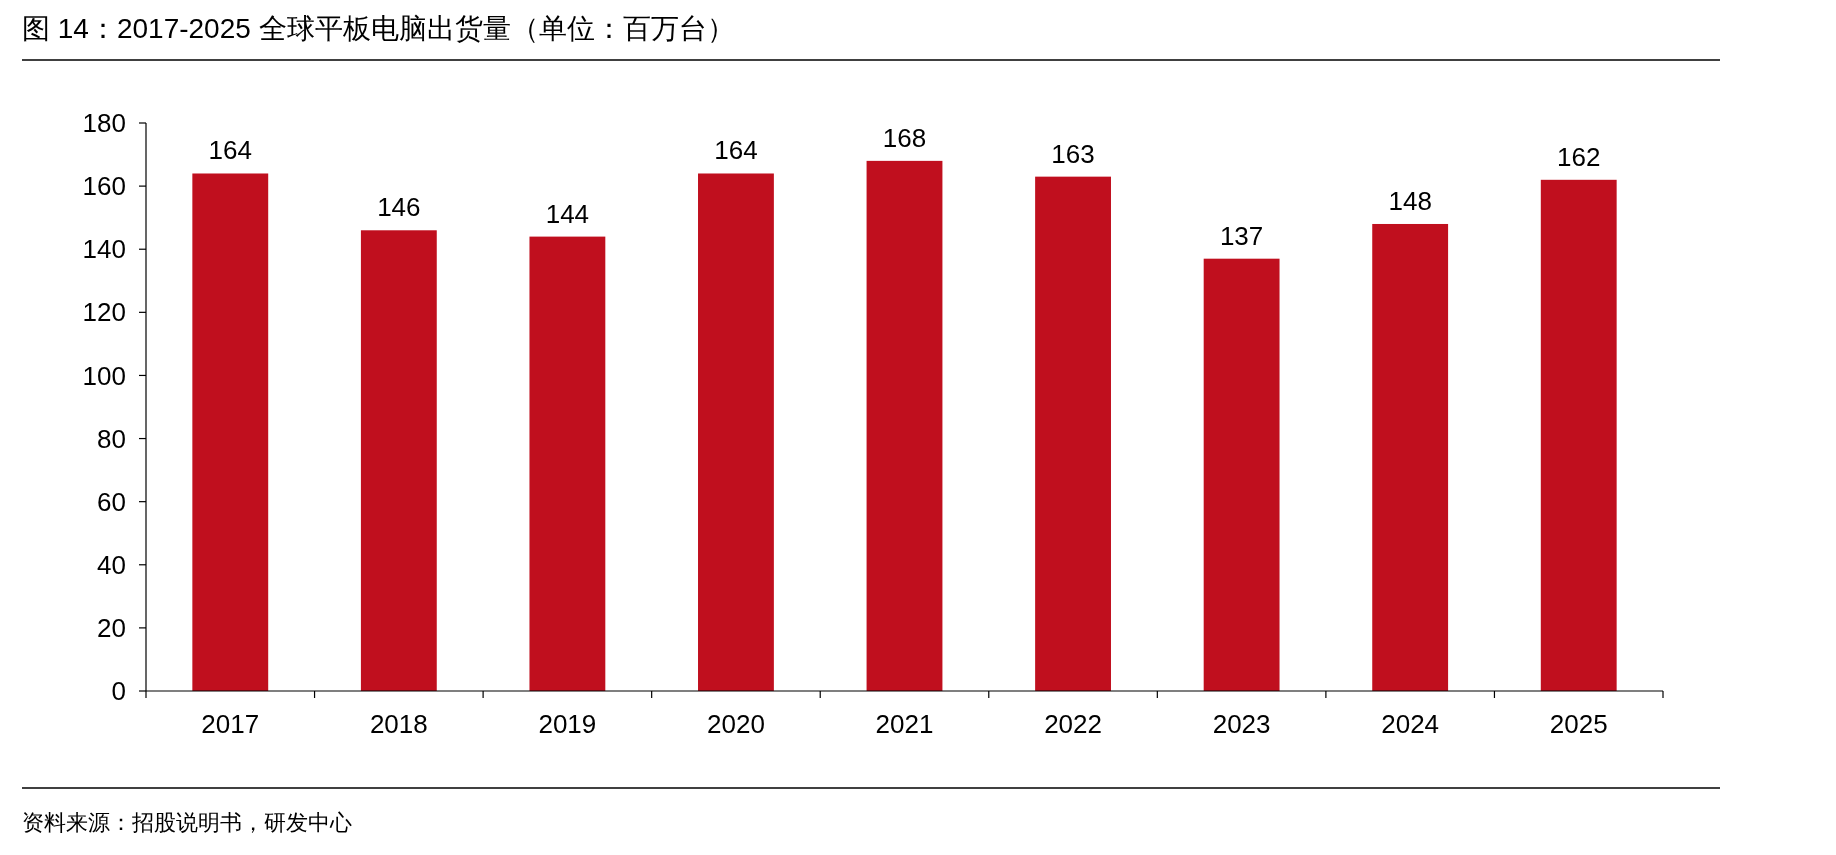  What do you see at coordinates (1579, 156) in the screenshot?
I see `data-label: 162` at bounding box center [1579, 156].